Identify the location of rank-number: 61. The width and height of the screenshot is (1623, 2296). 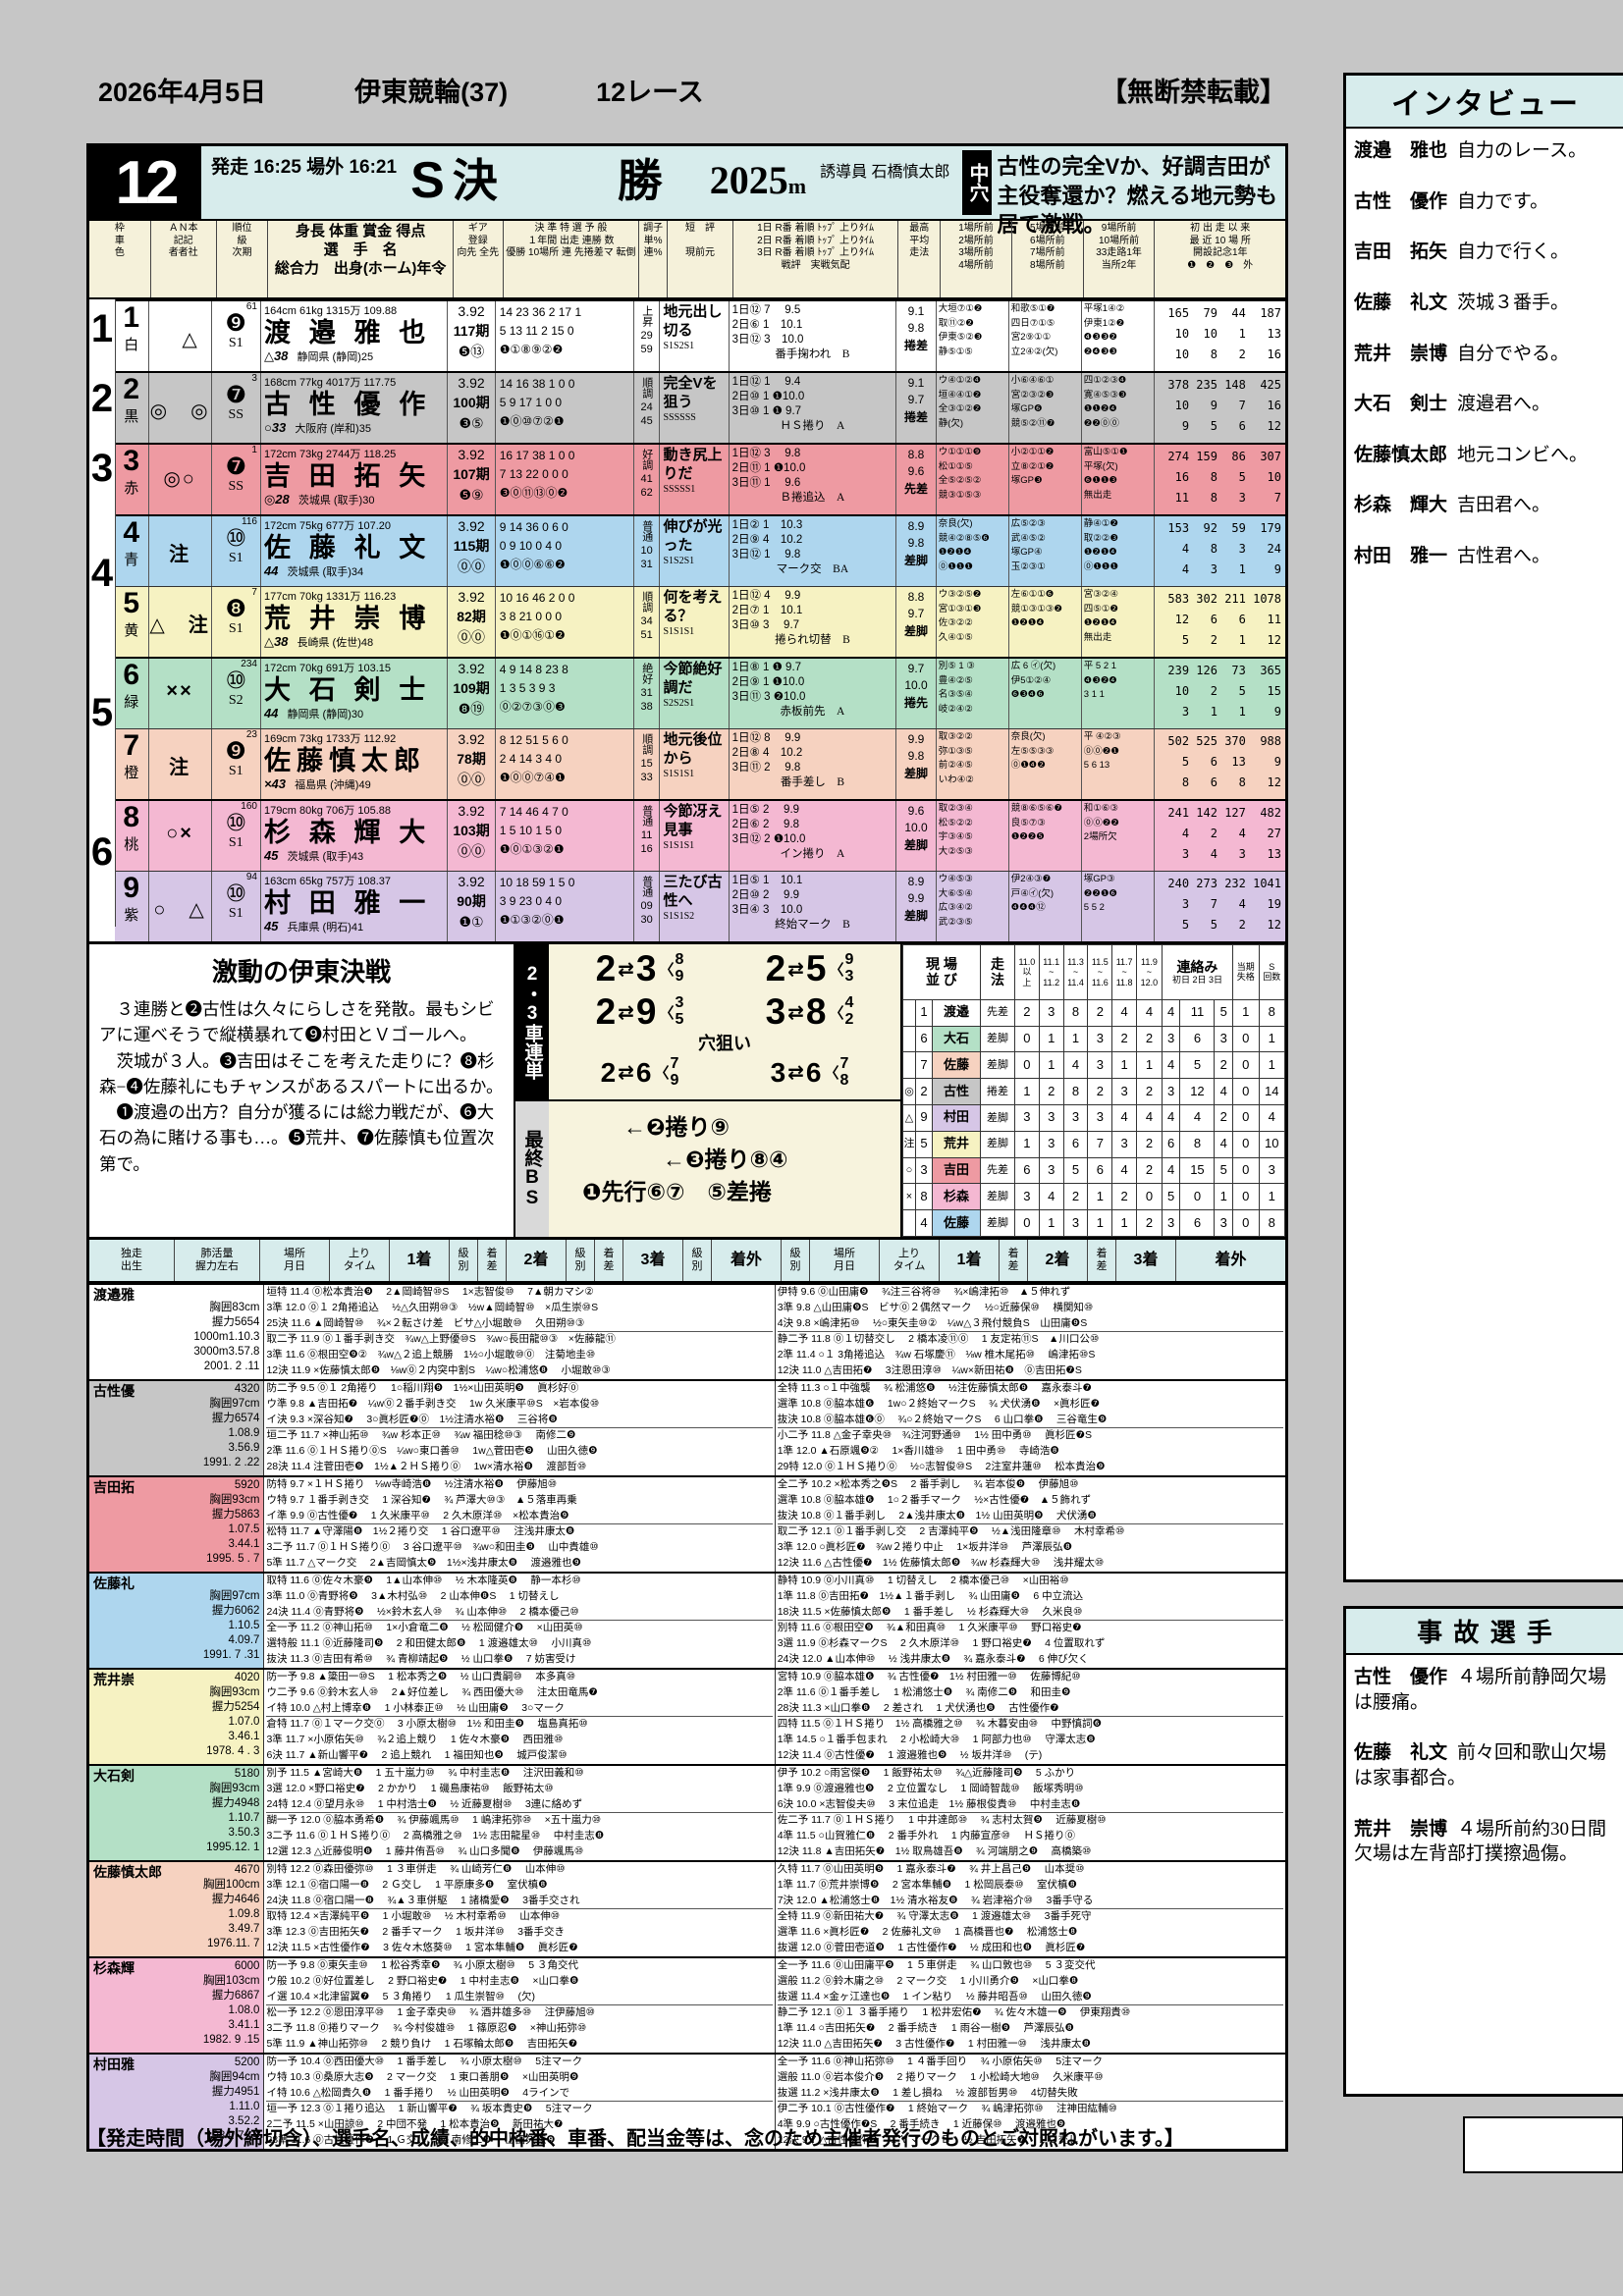
(251, 306).